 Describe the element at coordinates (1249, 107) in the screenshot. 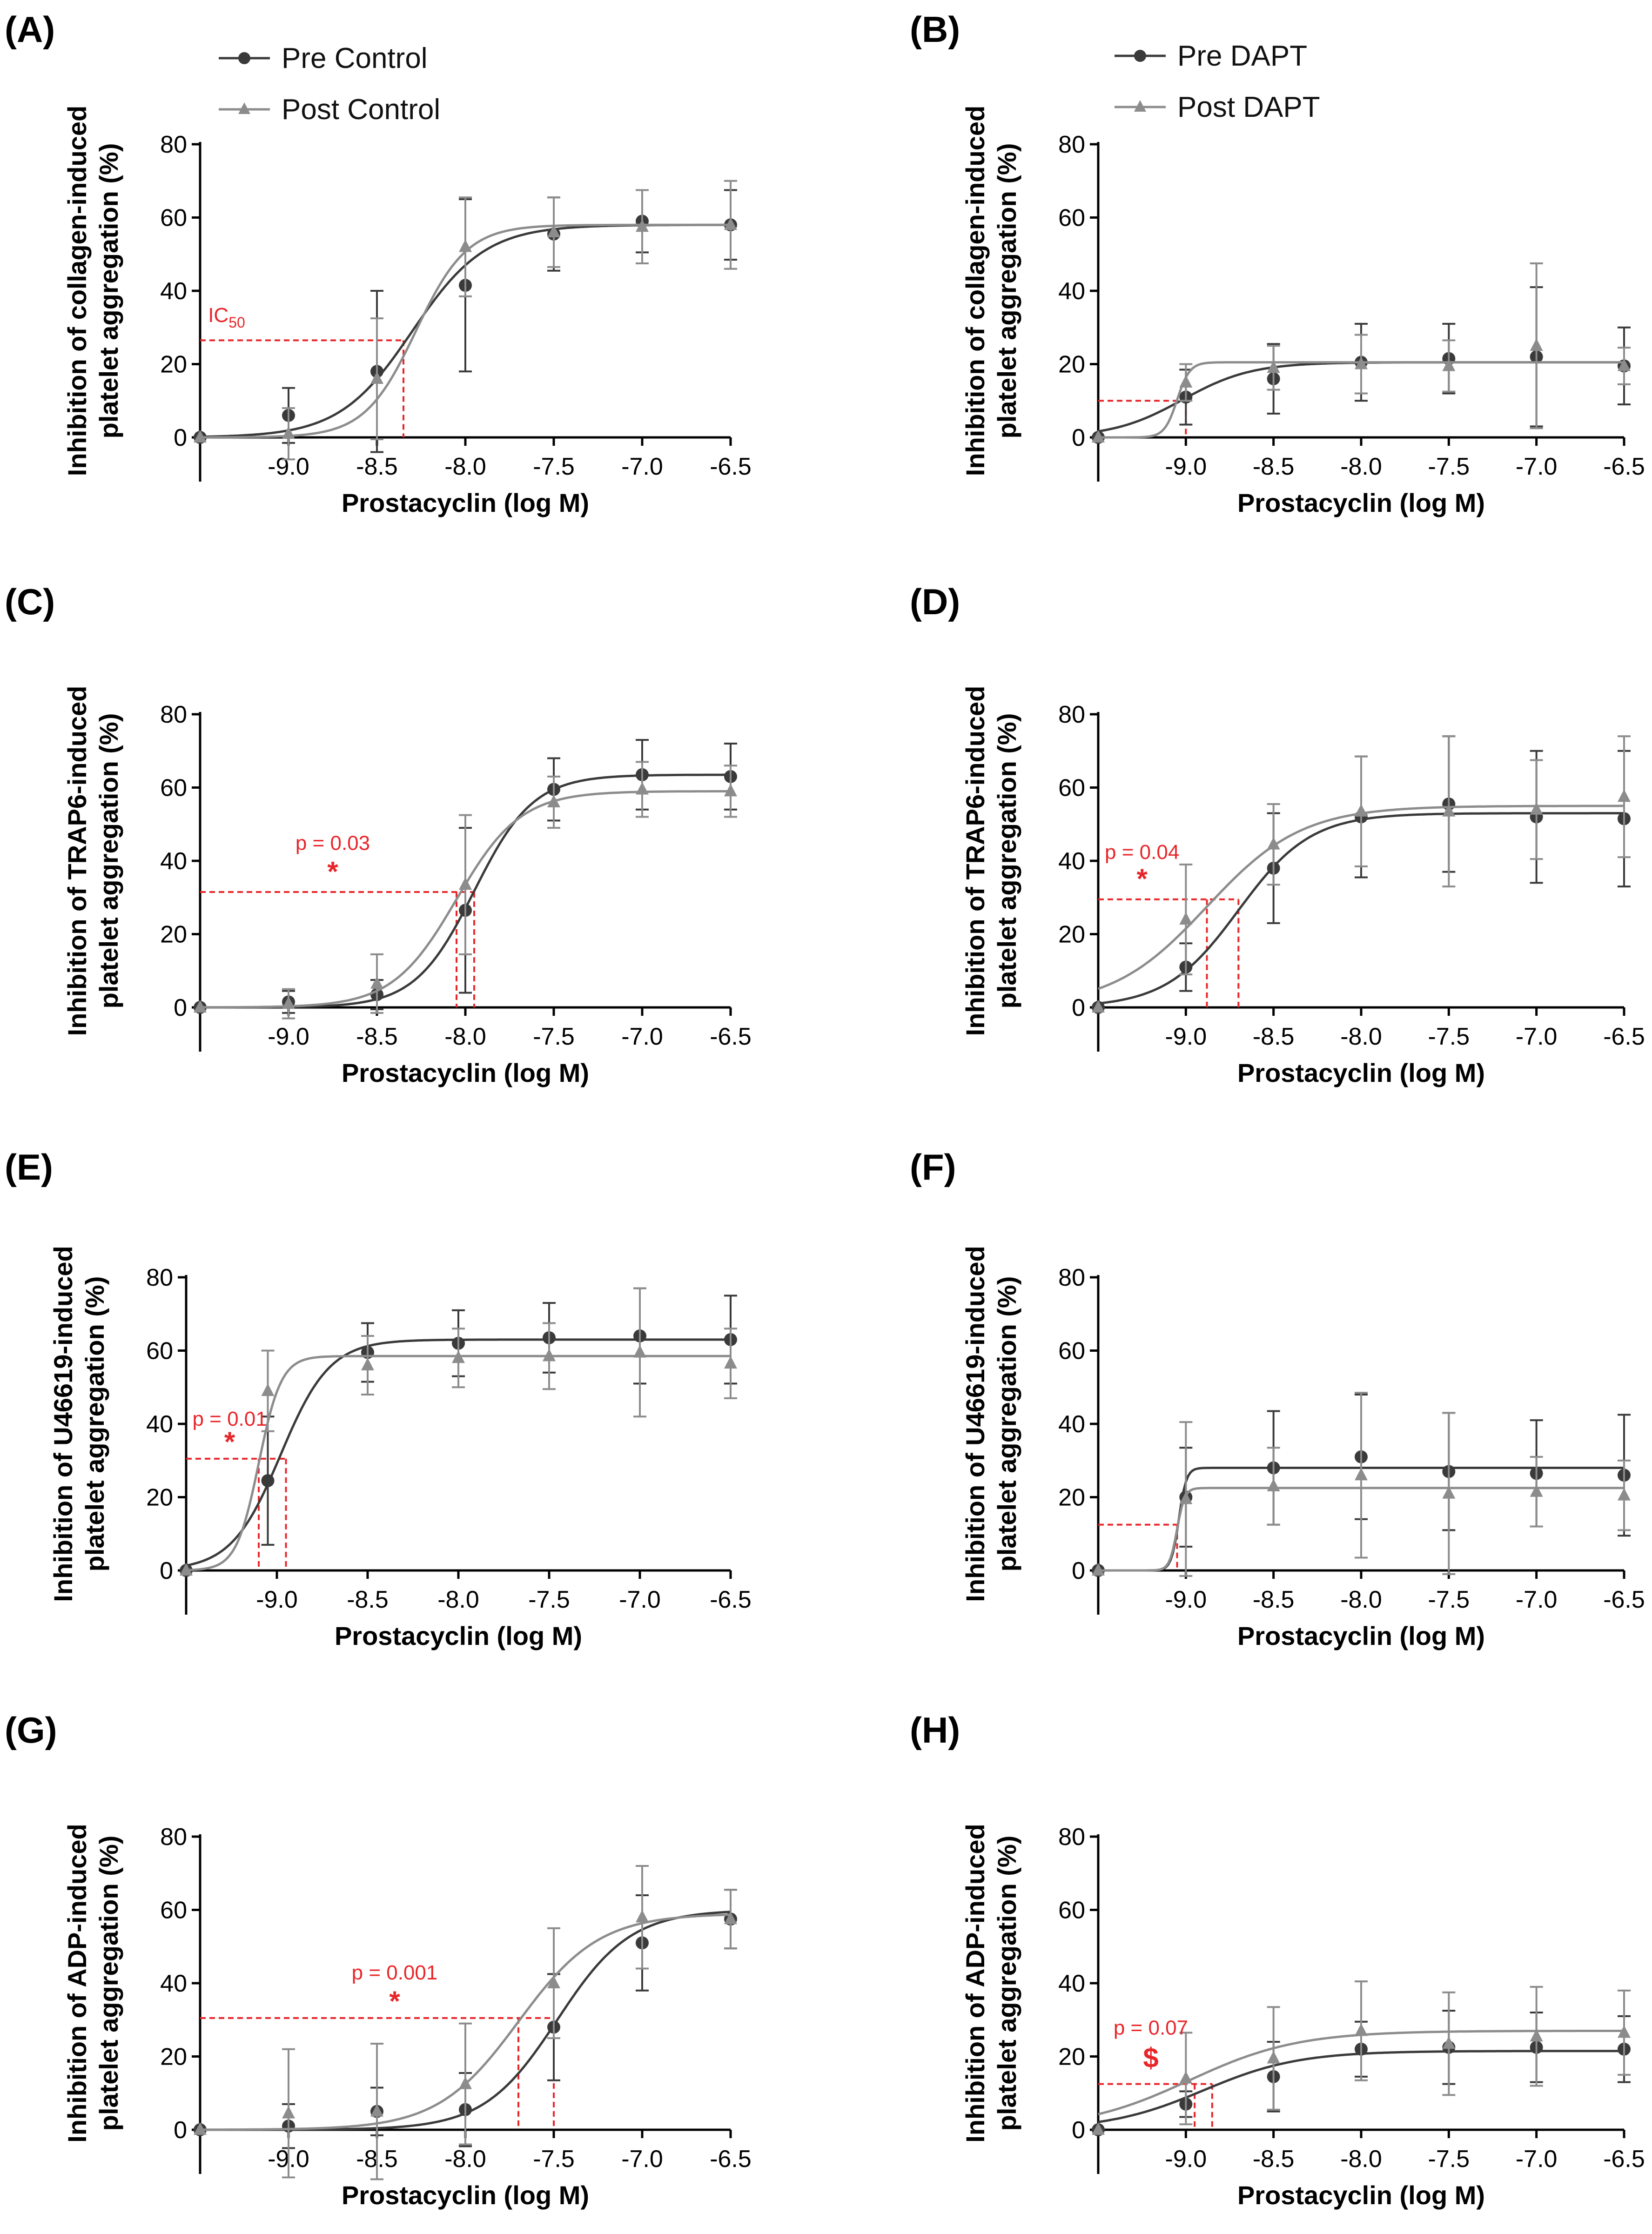

I see `legend-post-dapt-label: Post DAPT` at that location.